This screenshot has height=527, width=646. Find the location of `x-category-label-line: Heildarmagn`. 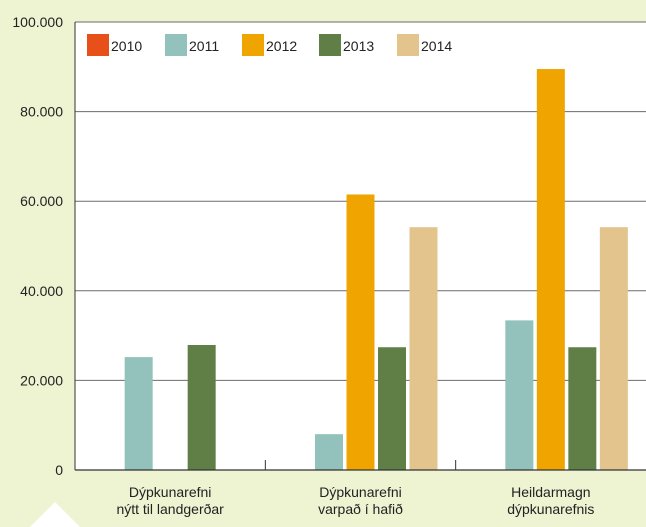

x-category-label-line: Heildarmagn is located at coordinates (550, 492).